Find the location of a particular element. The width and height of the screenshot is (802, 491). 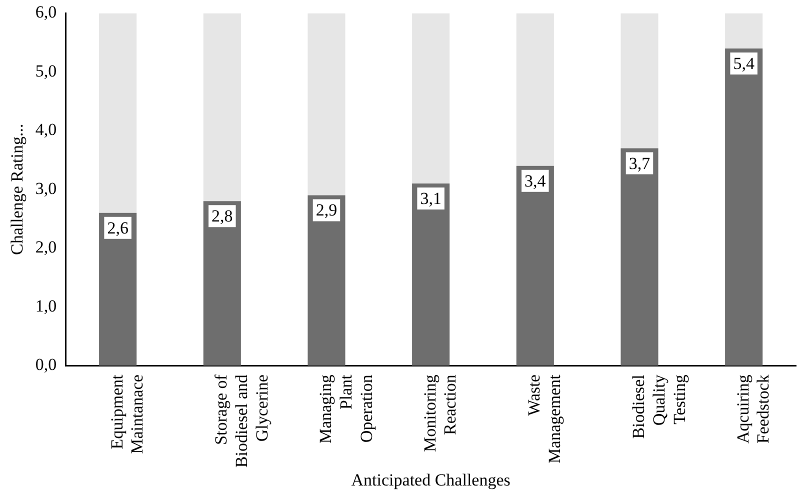

data-label: 5,4 is located at coordinates (744, 63).